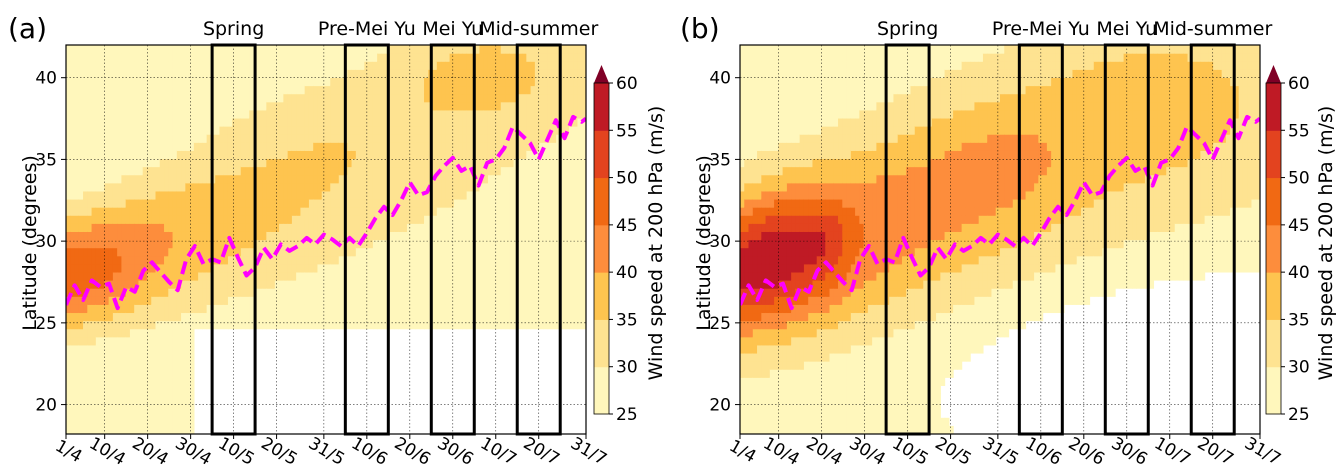 This screenshot has width=1341, height=471. I want to click on colorbar-tick-label: 40, so click(1299, 273).